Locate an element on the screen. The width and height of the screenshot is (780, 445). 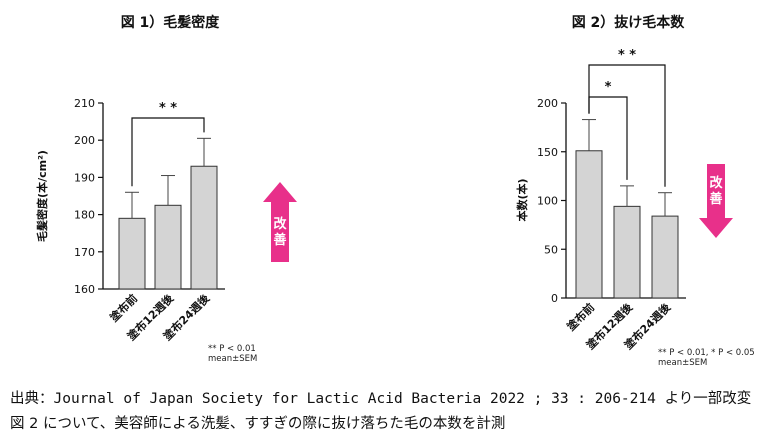
chart-title: 図 2）抜け毛本数 is located at coordinates (629, 22).